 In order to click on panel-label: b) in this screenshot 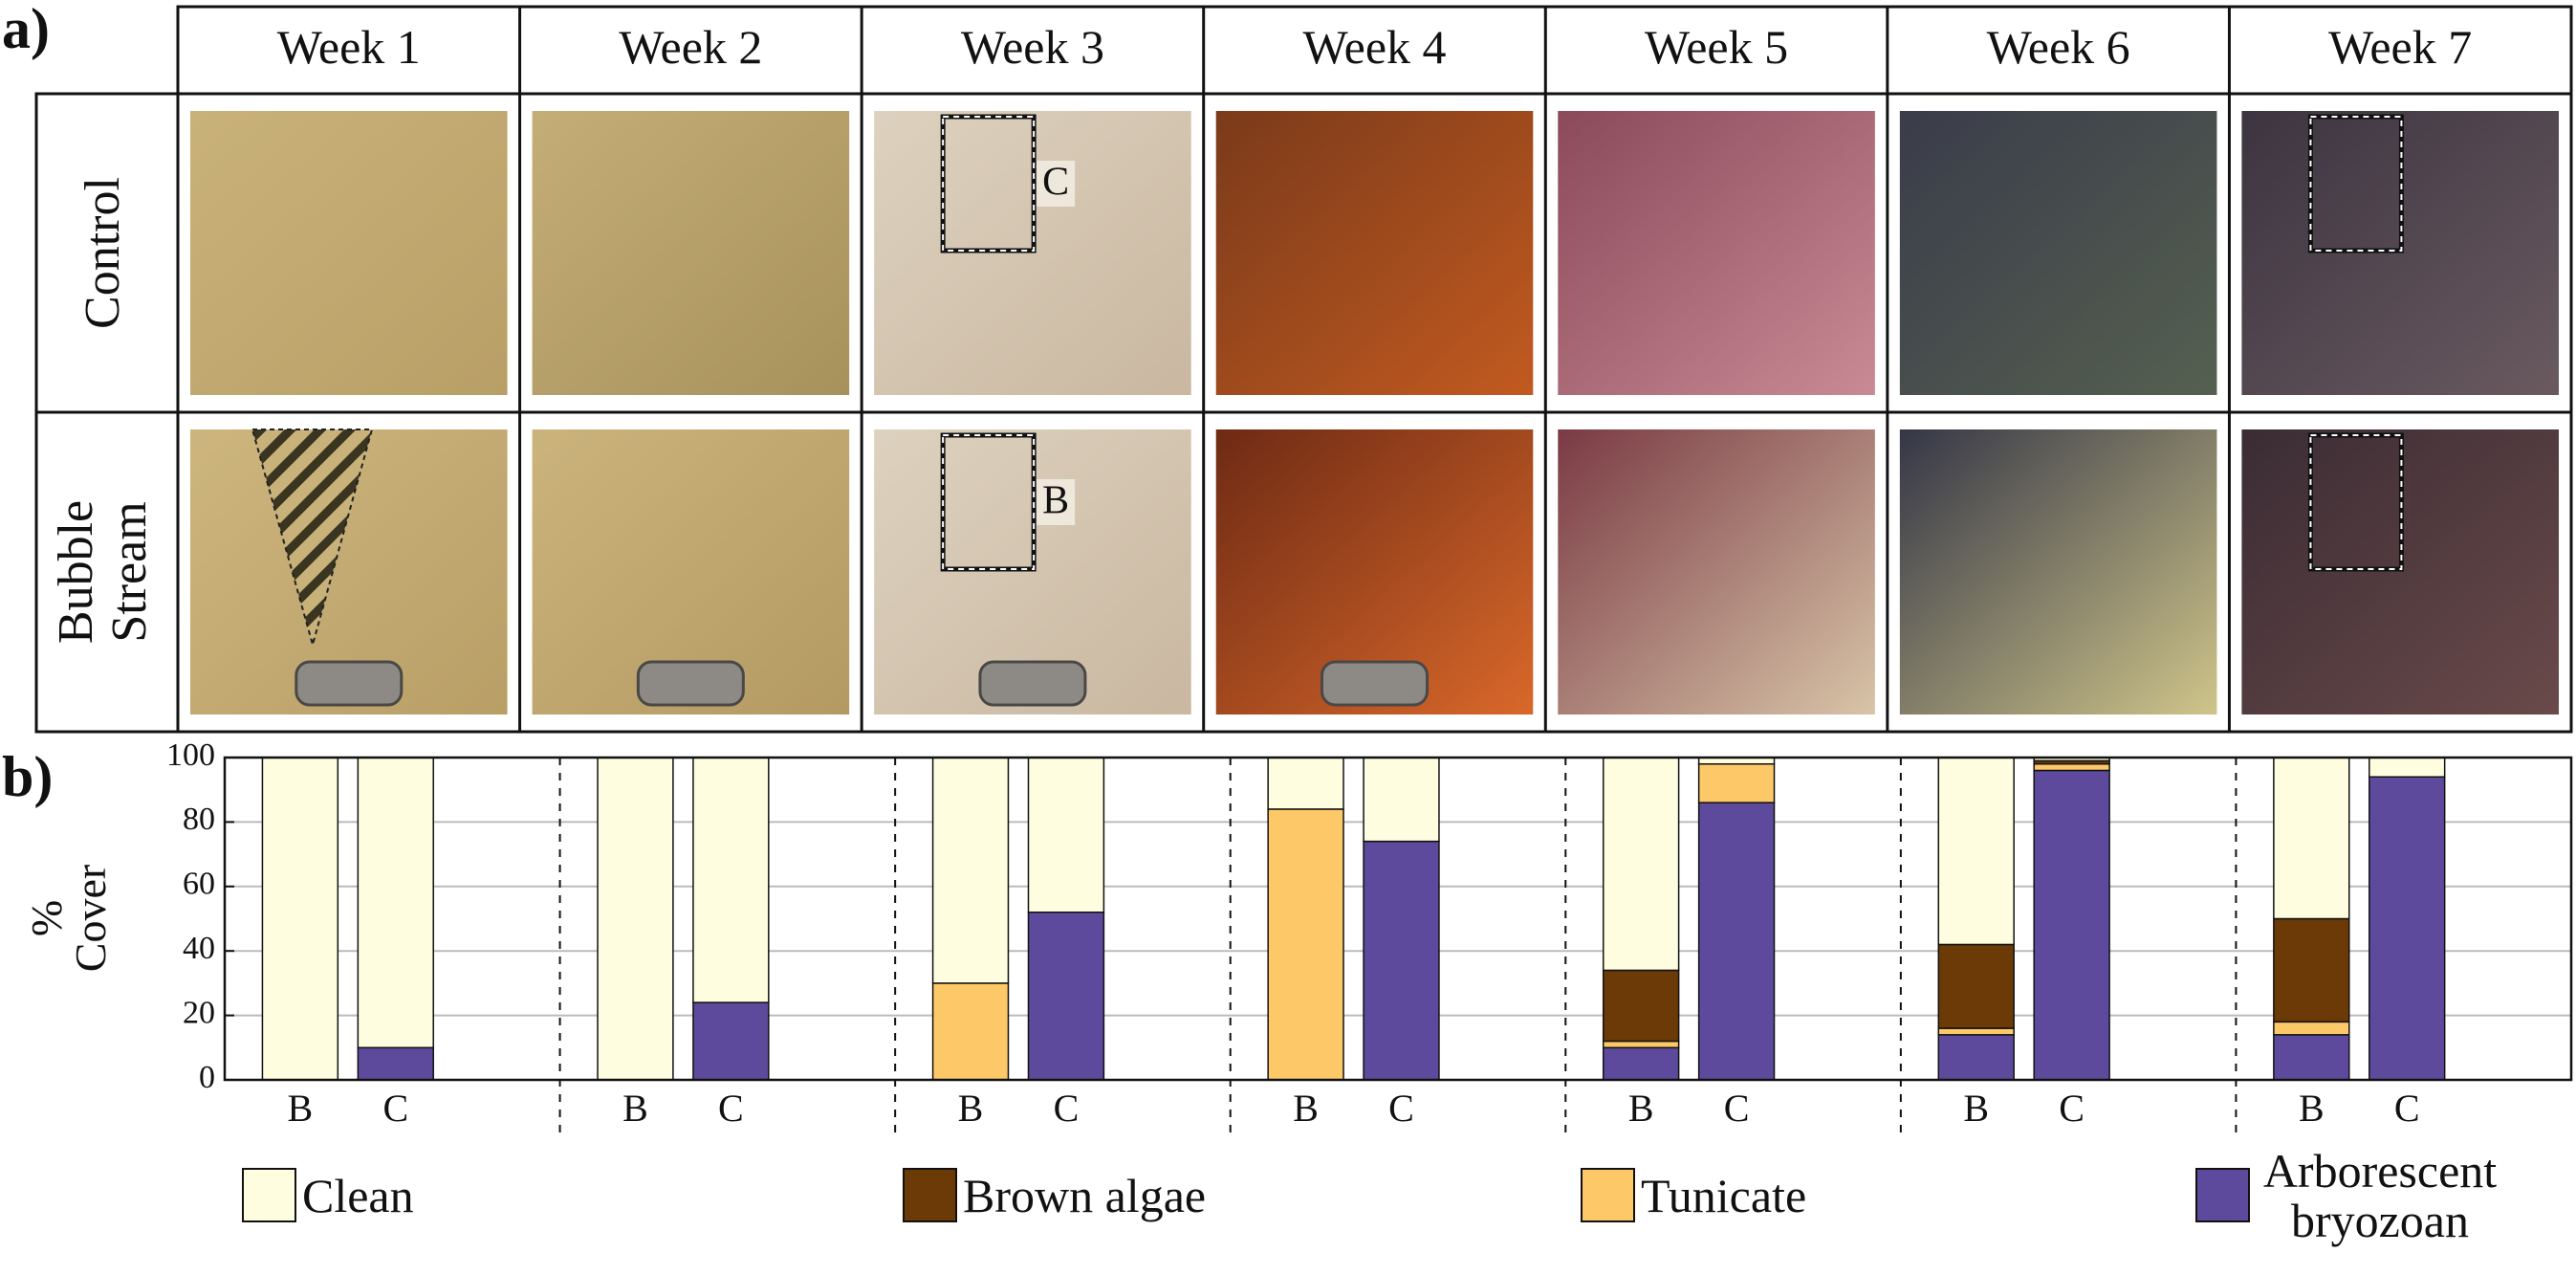, I will do `click(27, 776)`.